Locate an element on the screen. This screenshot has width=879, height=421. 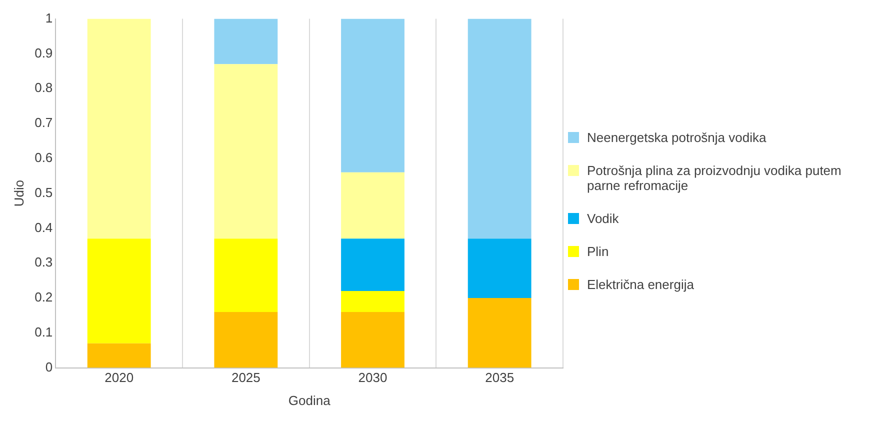
x-tick-label: 2025 is located at coordinates (245, 378).